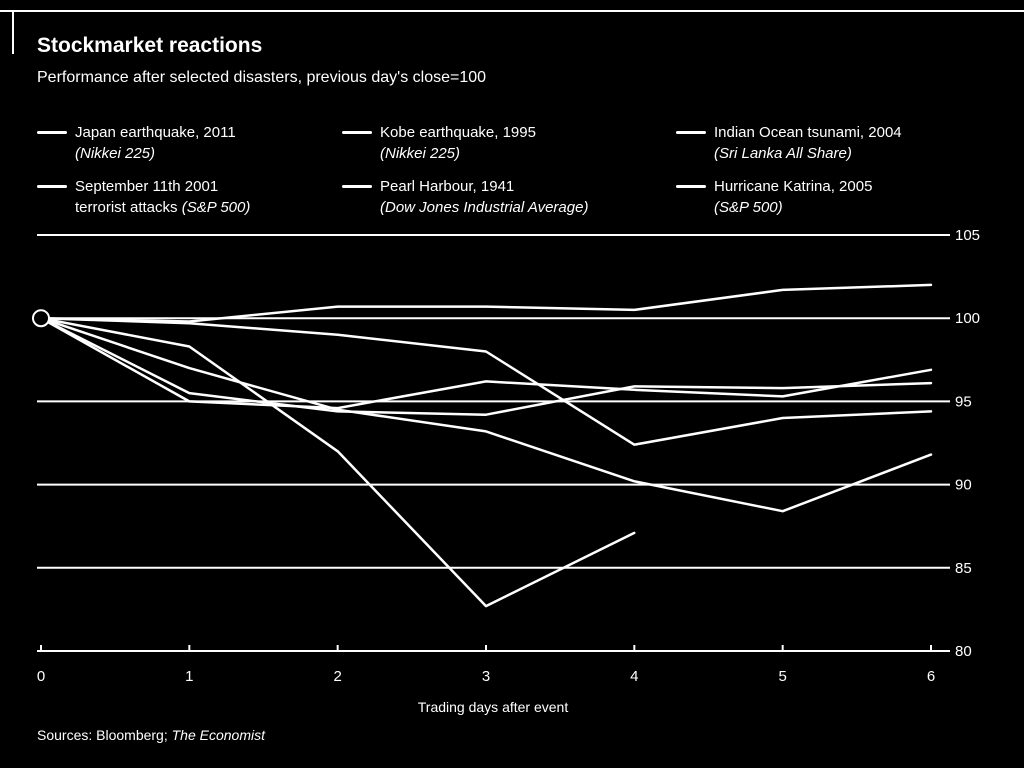 The width and height of the screenshot is (1024, 768). What do you see at coordinates (963, 651) in the screenshot?
I see `y-tick-label: 80` at bounding box center [963, 651].